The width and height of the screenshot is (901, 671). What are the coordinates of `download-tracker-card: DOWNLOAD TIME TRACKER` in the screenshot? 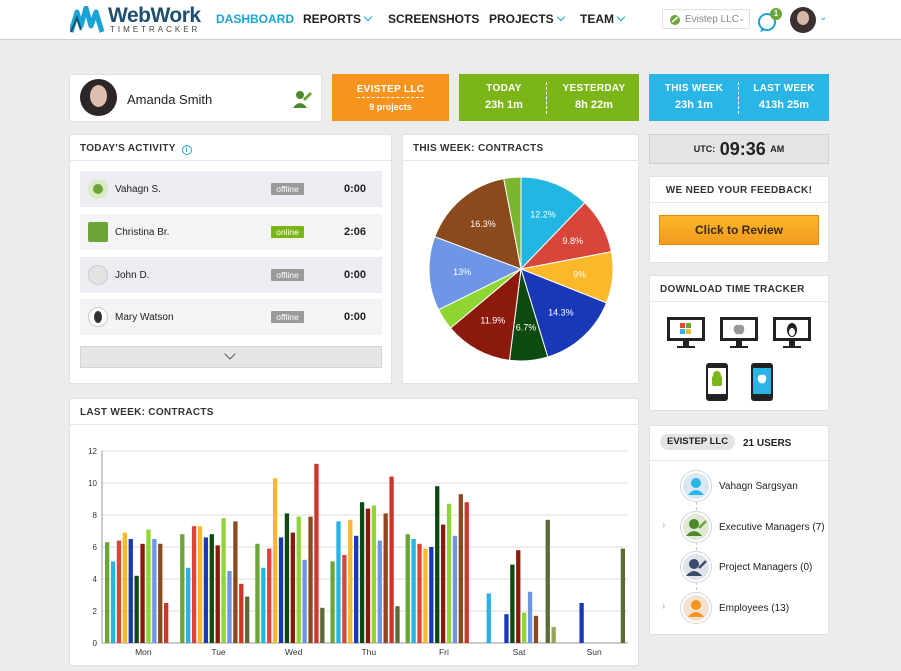 It's located at (739, 343).